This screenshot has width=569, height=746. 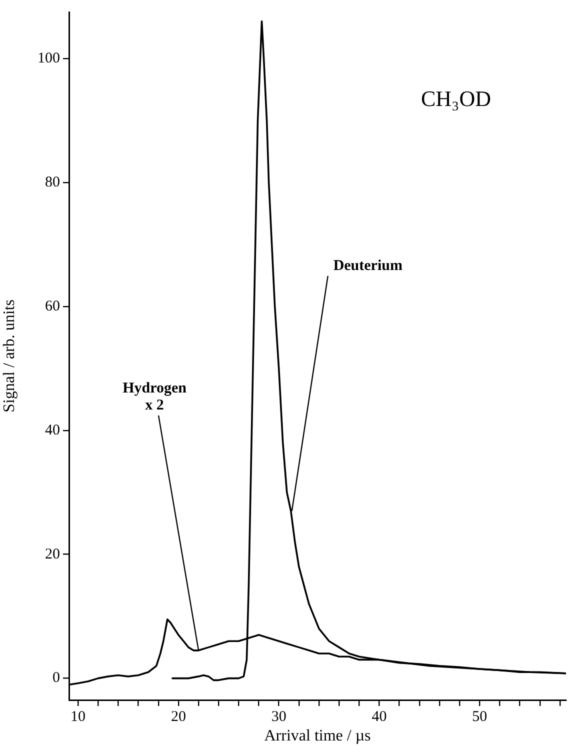 I want to click on x-tick-label: 50, so click(x=480, y=716).